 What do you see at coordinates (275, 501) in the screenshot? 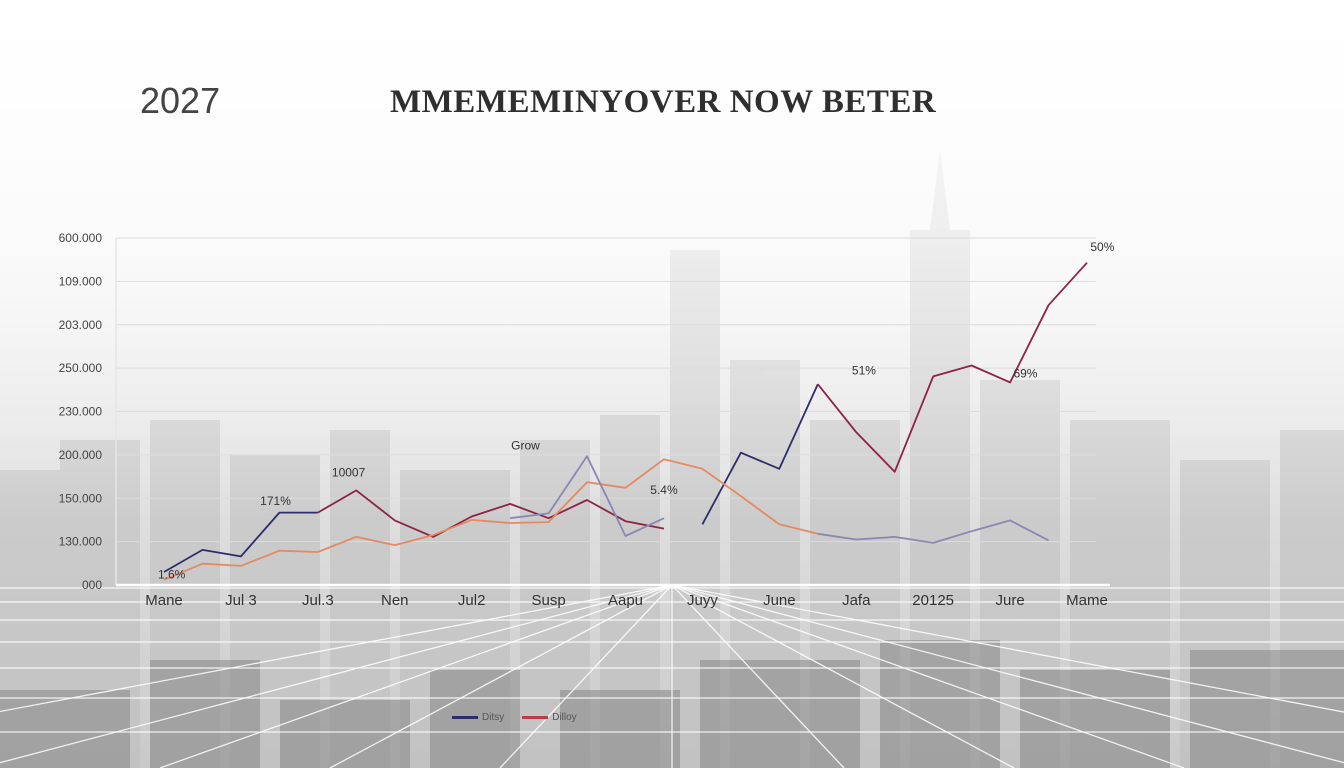
I see `annotation-label: 171%` at bounding box center [275, 501].